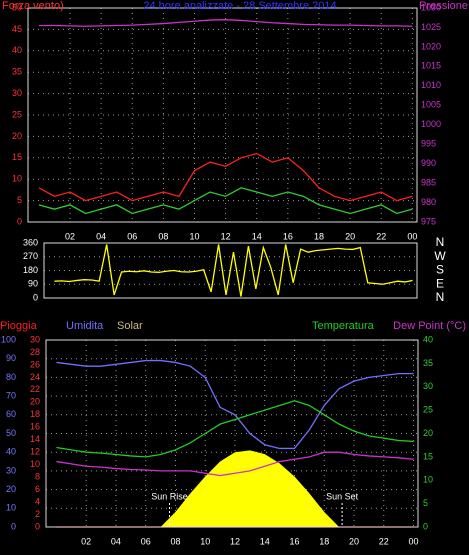 This screenshot has height=555, width=469. I want to click on annotation: Sun Set, so click(342, 496).